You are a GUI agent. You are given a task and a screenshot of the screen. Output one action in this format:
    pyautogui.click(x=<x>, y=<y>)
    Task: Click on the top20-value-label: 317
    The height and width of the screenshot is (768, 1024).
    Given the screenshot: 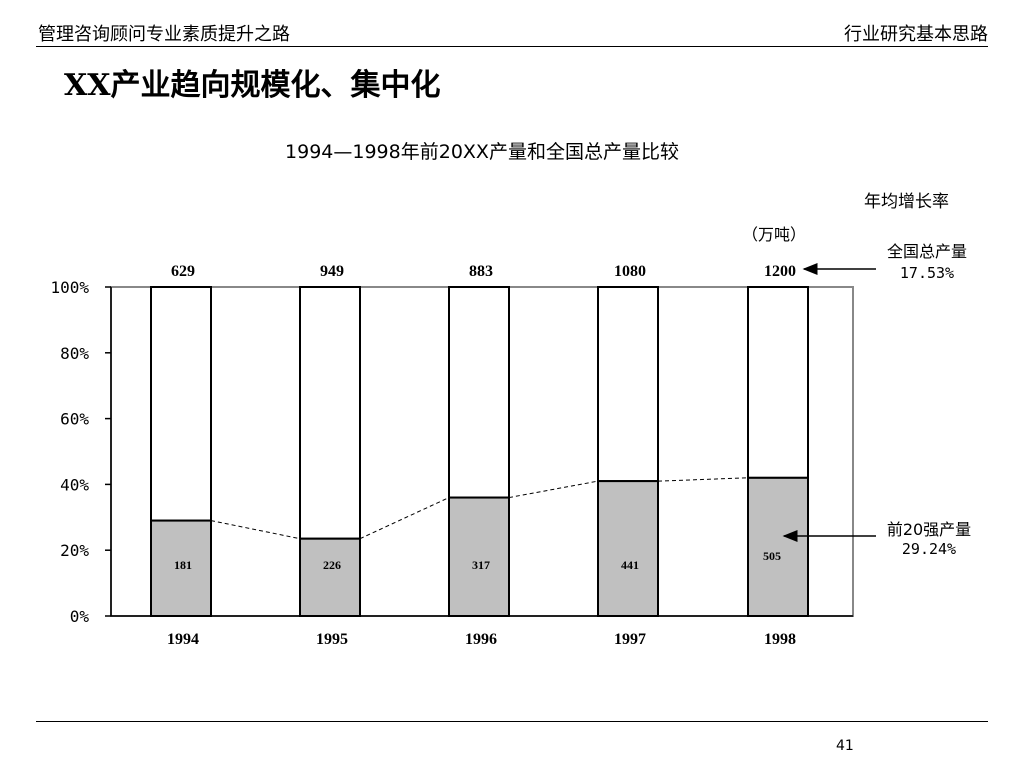 What is the action you would take?
    pyautogui.click(x=481, y=565)
    